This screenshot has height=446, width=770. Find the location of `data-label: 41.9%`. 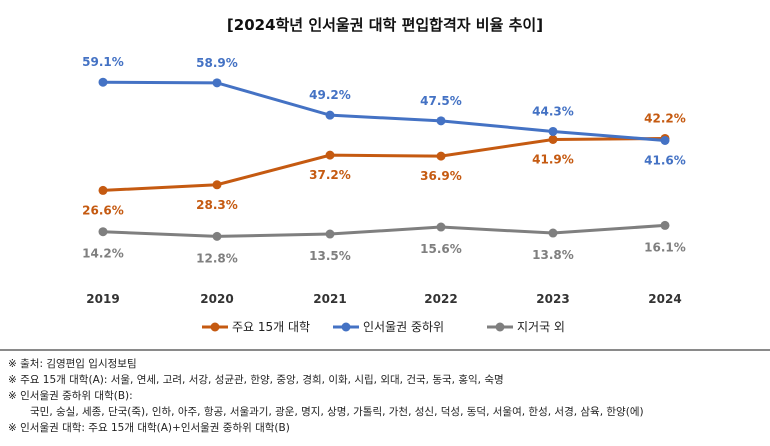

data-label: 41.9% is located at coordinates (553, 159).